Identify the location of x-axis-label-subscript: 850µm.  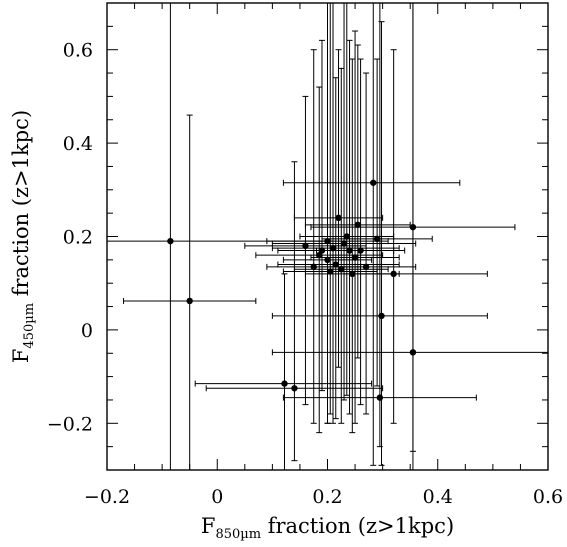
(238, 534).